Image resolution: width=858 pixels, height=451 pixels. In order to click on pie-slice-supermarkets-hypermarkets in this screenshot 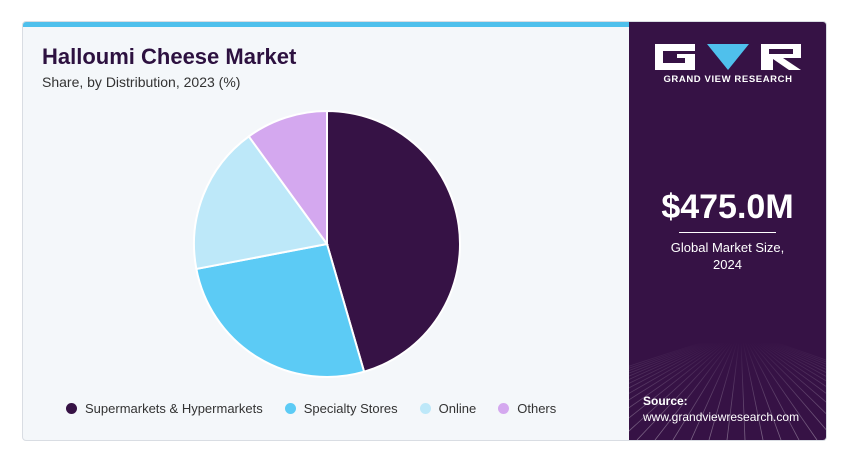, I will do `click(393, 241)`.